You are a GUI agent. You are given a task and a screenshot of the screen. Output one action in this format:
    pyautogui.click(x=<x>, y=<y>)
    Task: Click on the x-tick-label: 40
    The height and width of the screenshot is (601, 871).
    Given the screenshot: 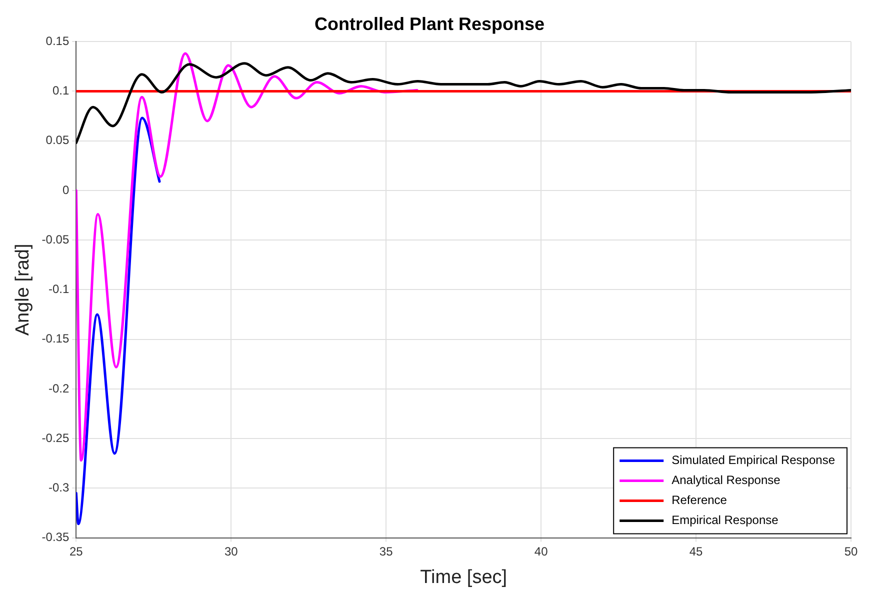 What is the action you would take?
    pyautogui.click(x=541, y=551)
    